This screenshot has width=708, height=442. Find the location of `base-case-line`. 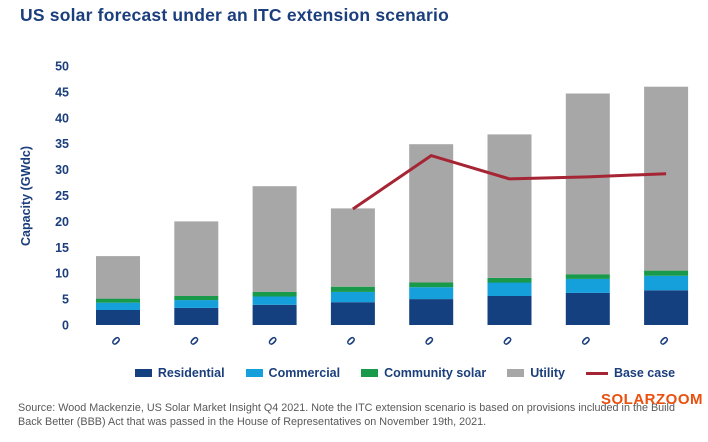

base-case-line is located at coordinates (509, 182).